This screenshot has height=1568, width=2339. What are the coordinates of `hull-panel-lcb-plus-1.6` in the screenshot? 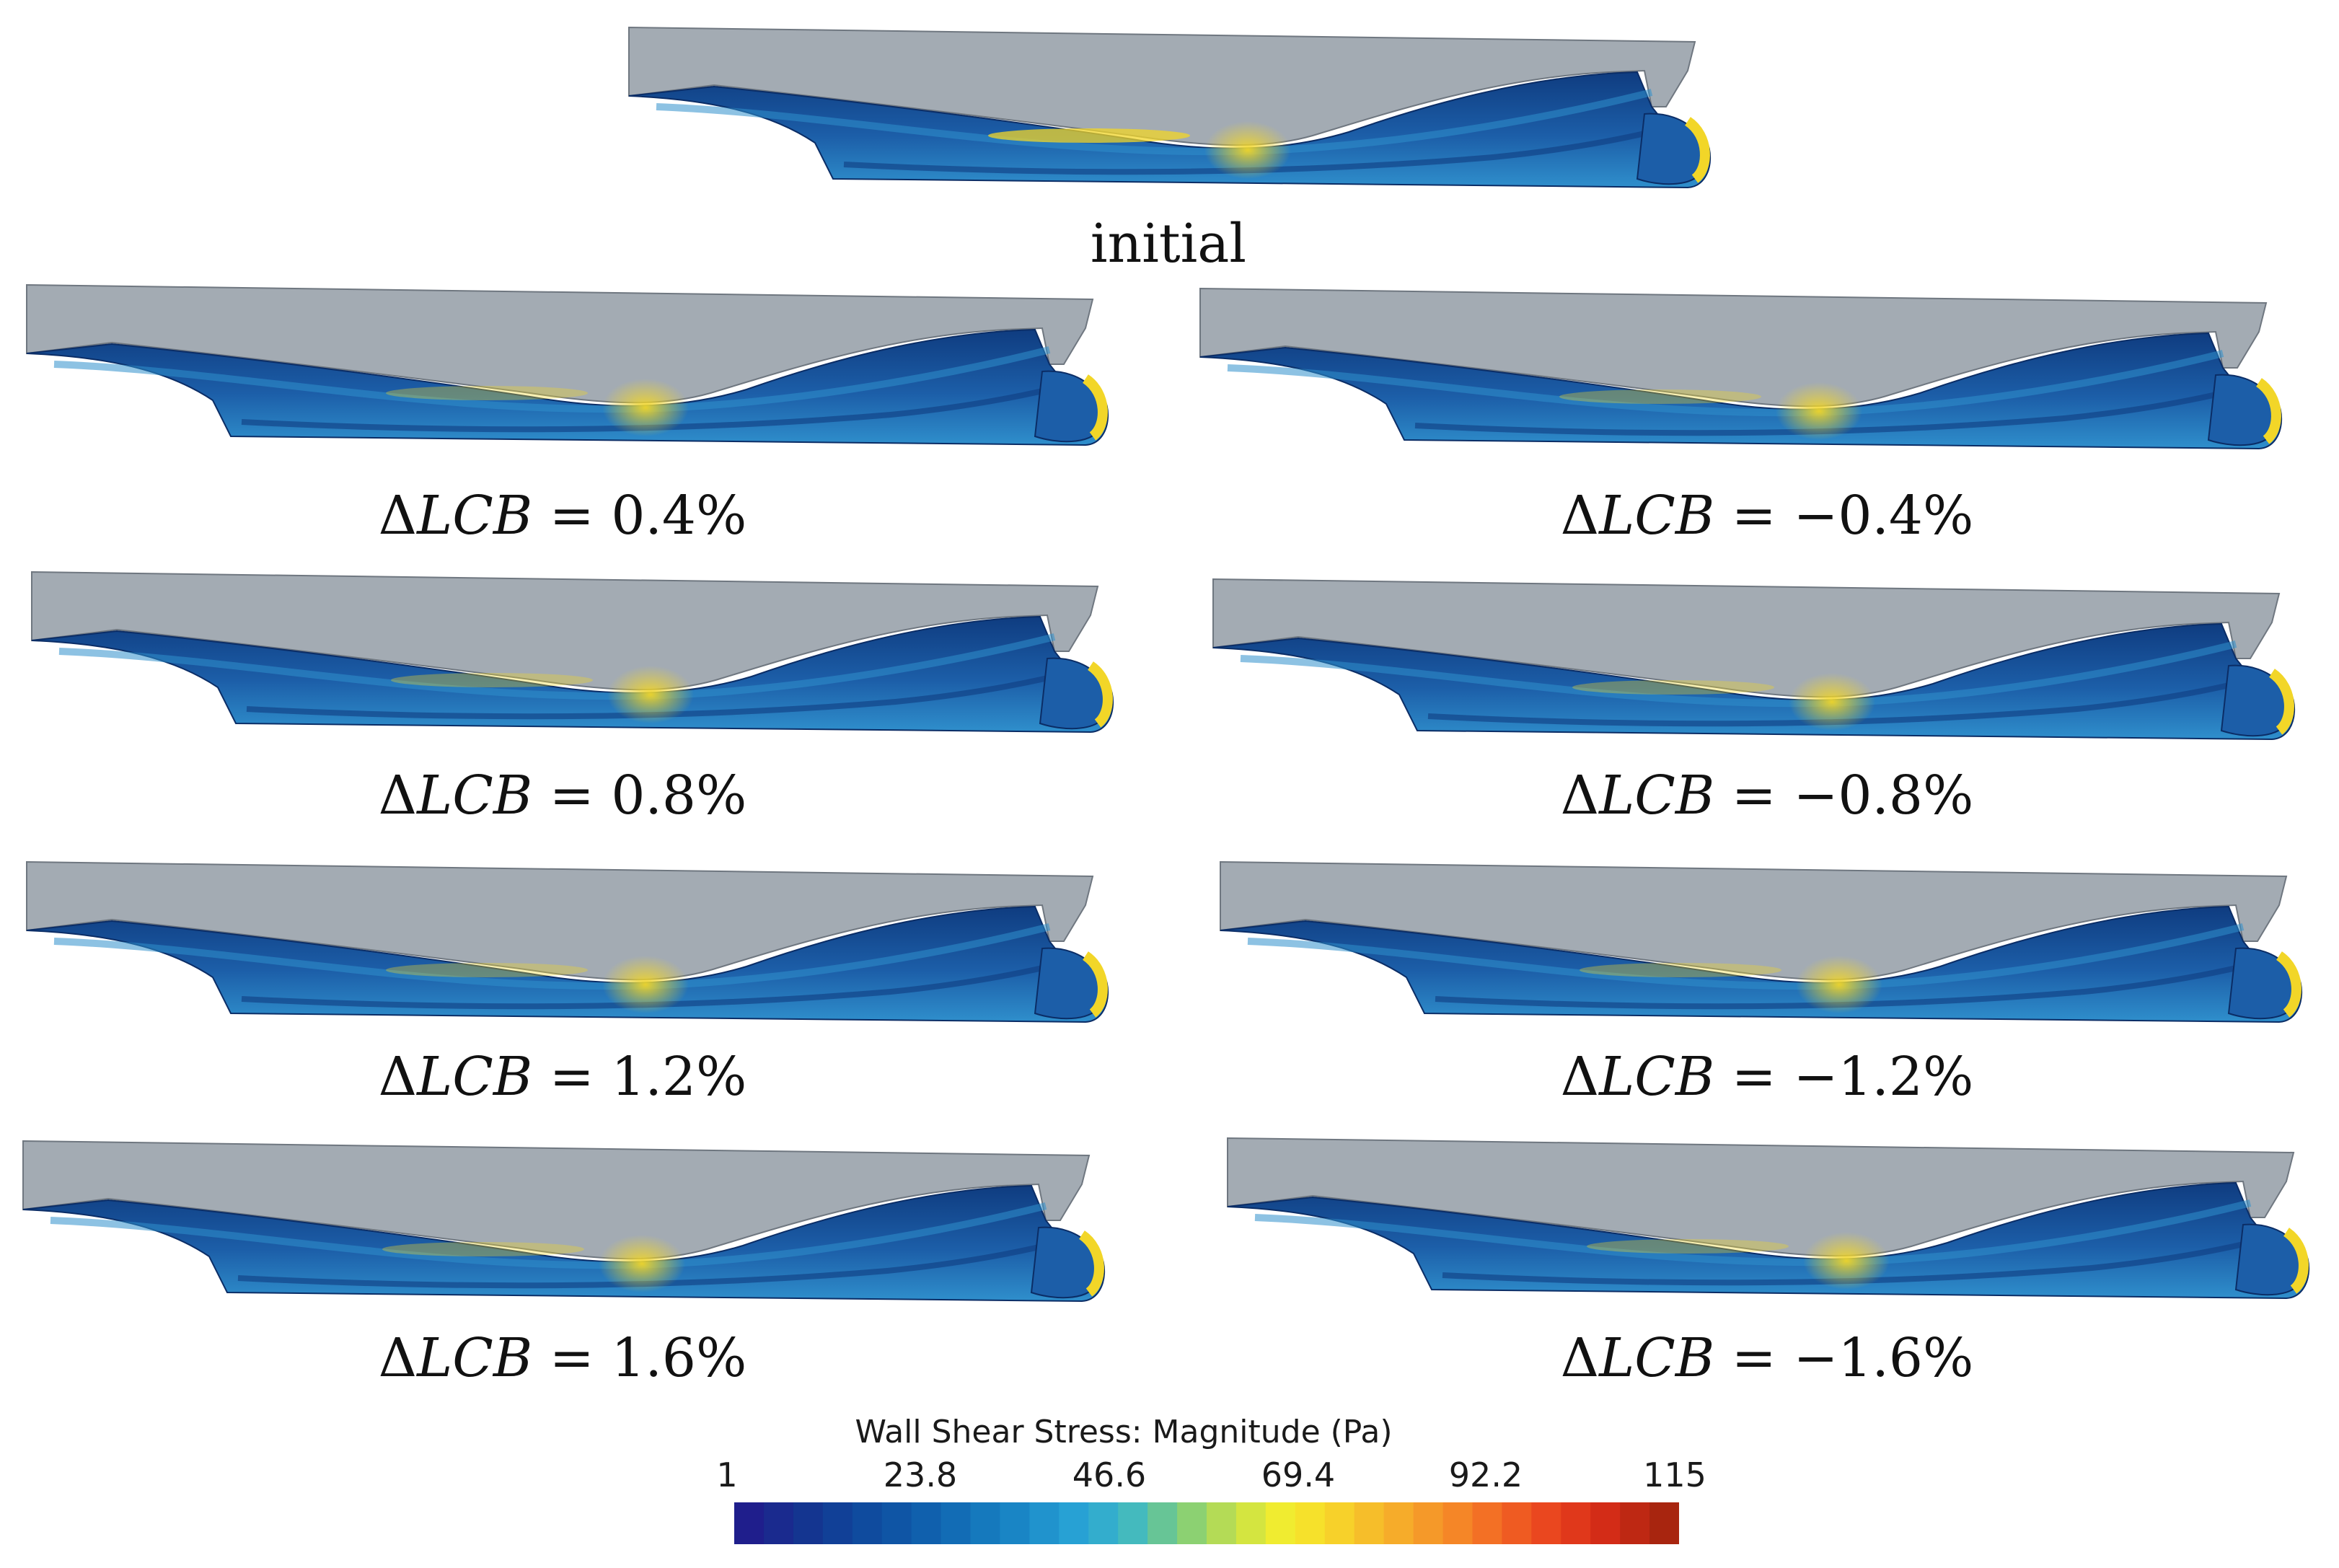 It's located at (563, 1222).